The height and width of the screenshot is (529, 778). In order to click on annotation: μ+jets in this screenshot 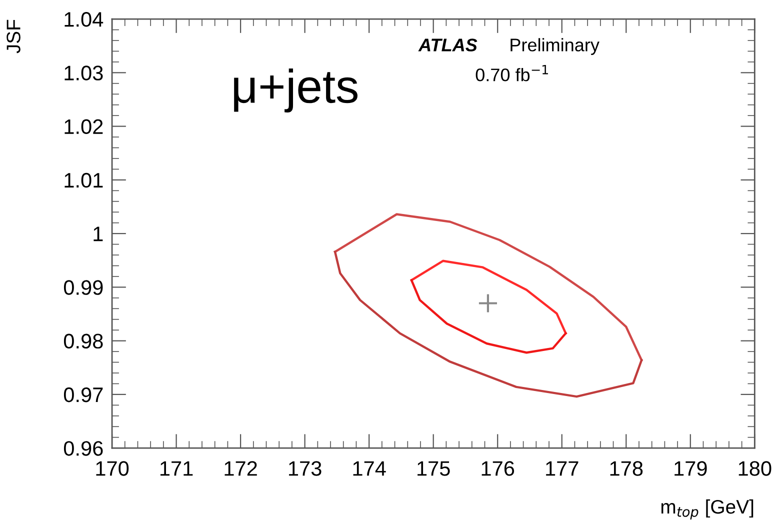, I will do `click(296, 90)`.